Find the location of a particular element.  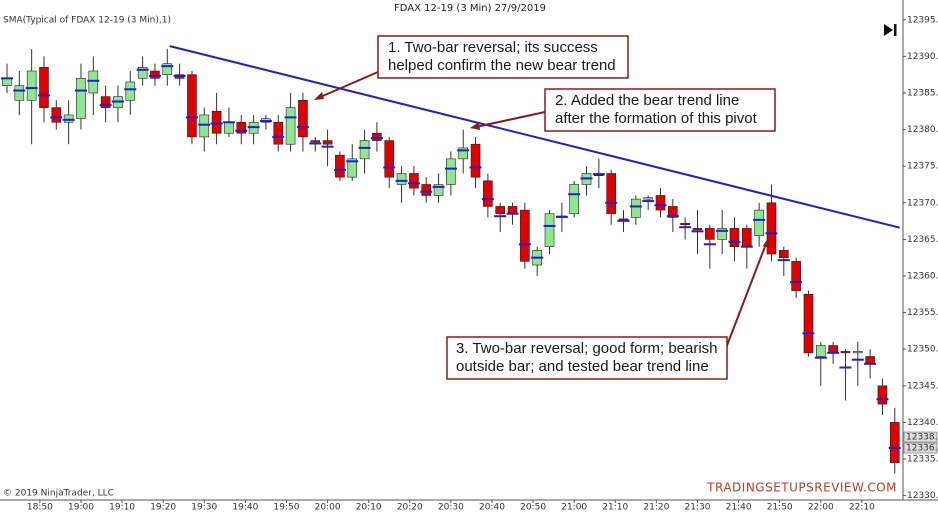

play-icon is located at coordinates (890, 30).